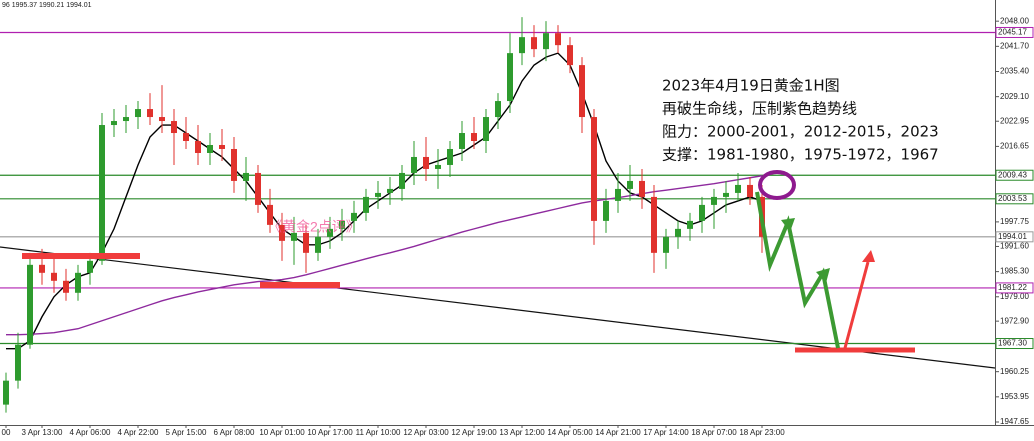 The height and width of the screenshot is (441, 1034). Describe the element at coordinates (1014, 146) in the screenshot. I see `y-tick-label: 2016.65` at that location.